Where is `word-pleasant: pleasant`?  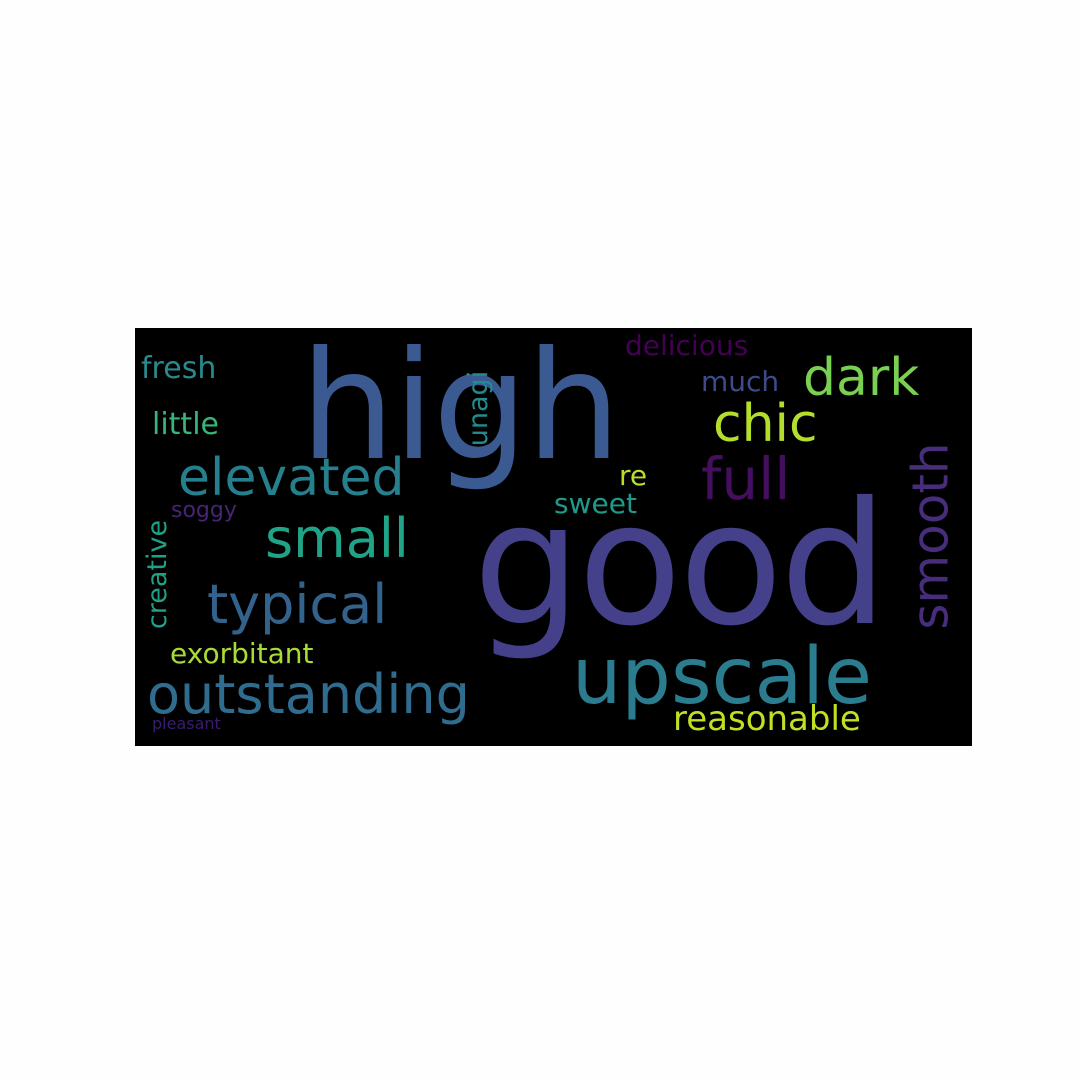
word-pleasant: pleasant is located at coordinates (186, 723).